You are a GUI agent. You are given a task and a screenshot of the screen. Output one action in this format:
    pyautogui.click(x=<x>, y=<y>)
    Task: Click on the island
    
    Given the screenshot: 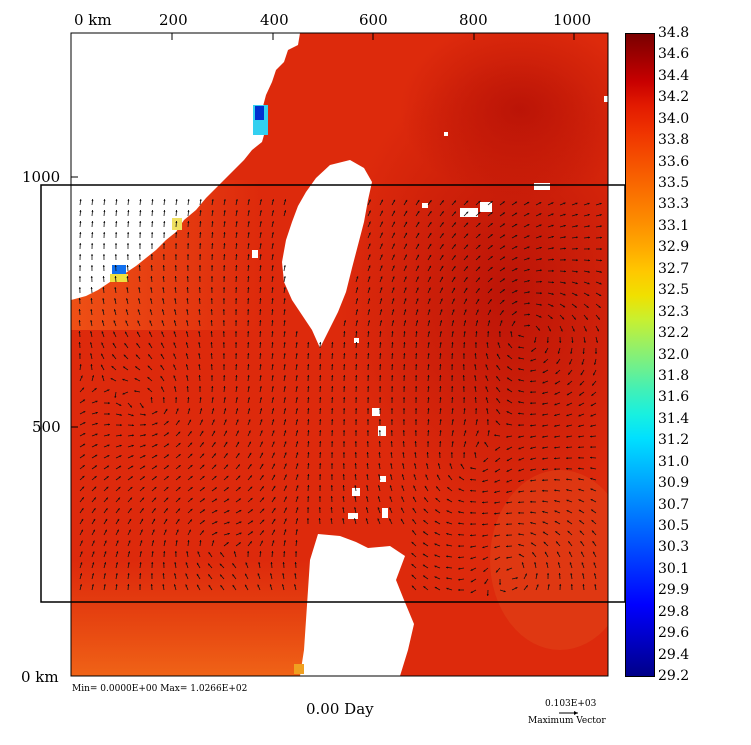 What is the action you would take?
    pyautogui.click(x=356, y=340)
    